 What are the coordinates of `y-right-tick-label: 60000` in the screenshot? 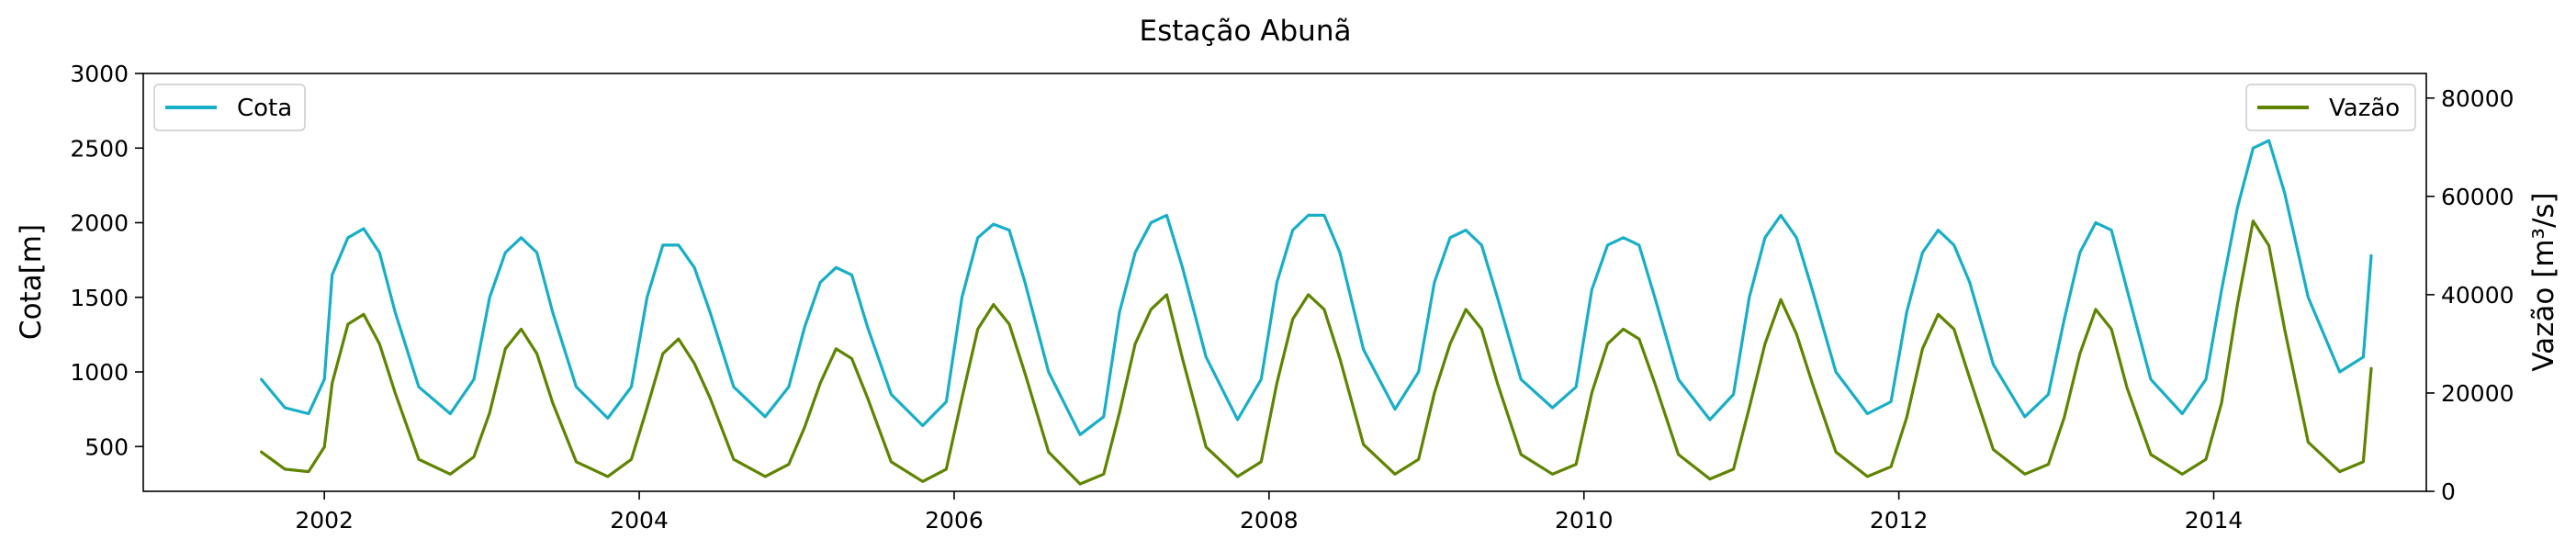 It's located at (2477, 197).